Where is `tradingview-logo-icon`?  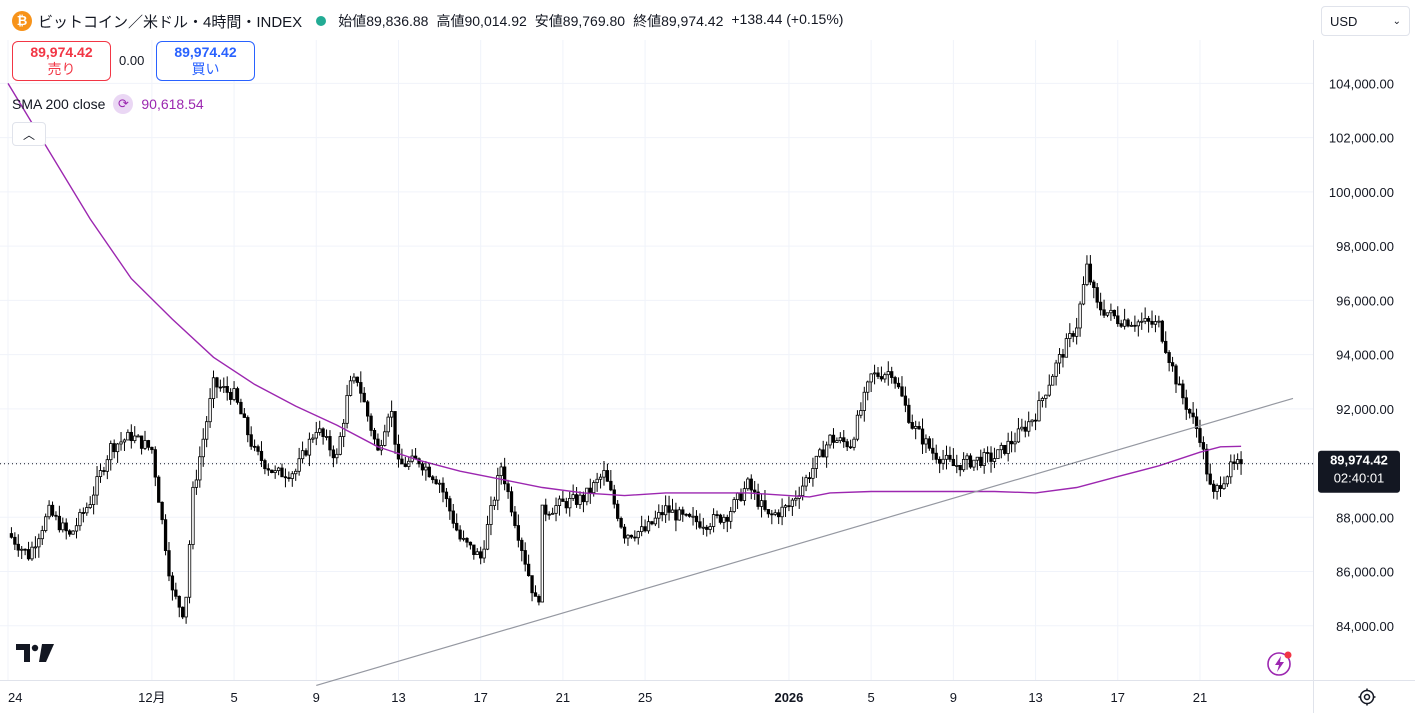 tradingview-logo-icon is located at coordinates (36, 653).